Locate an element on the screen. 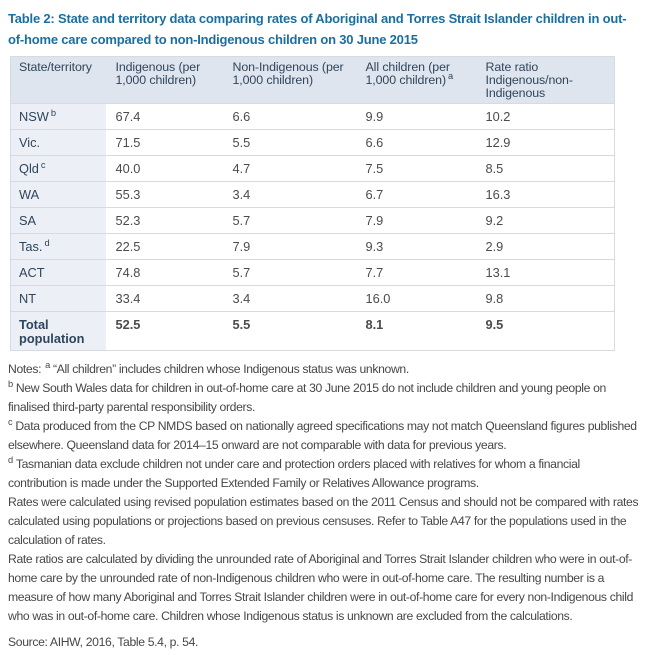 The height and width of the screenshot is (655, 648). state-cell: NT is located at coordinates (58, 298).